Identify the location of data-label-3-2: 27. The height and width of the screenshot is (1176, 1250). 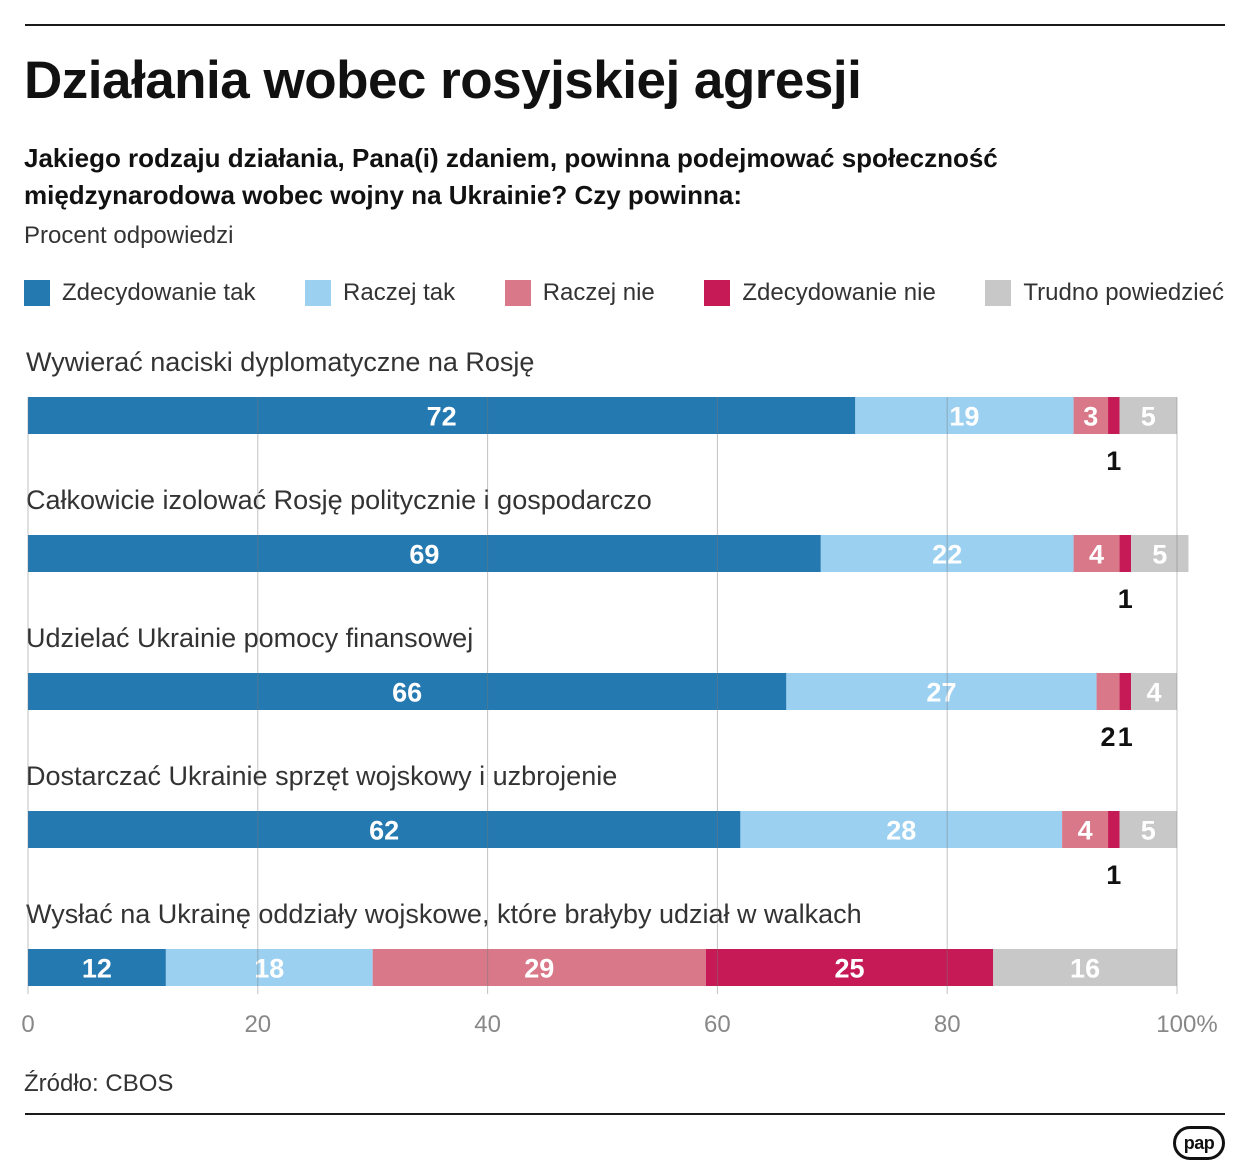
(941, 693).